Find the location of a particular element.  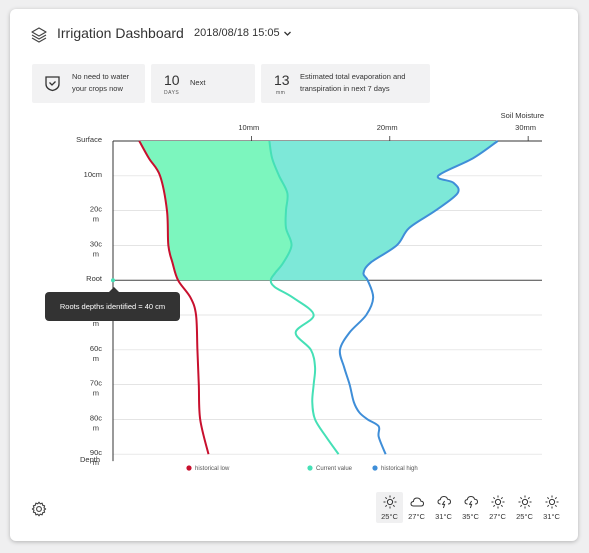

y-tick-label: 60c is located at coordinates (96, 348).